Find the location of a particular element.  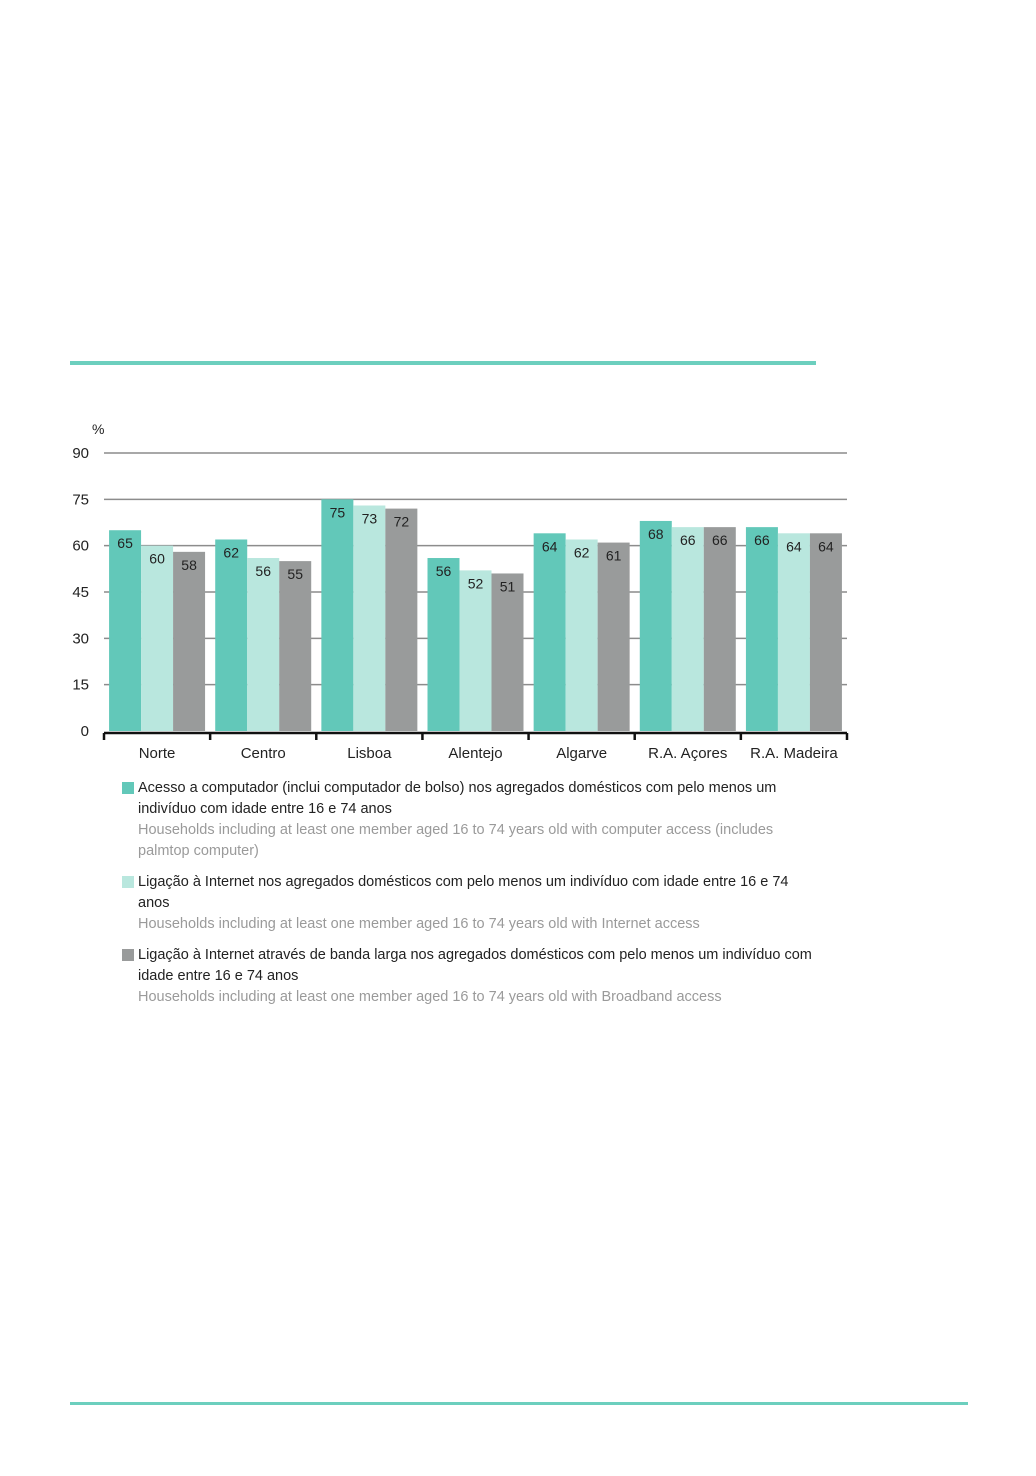

data-label: 68 is located at coordinates (656, 534).